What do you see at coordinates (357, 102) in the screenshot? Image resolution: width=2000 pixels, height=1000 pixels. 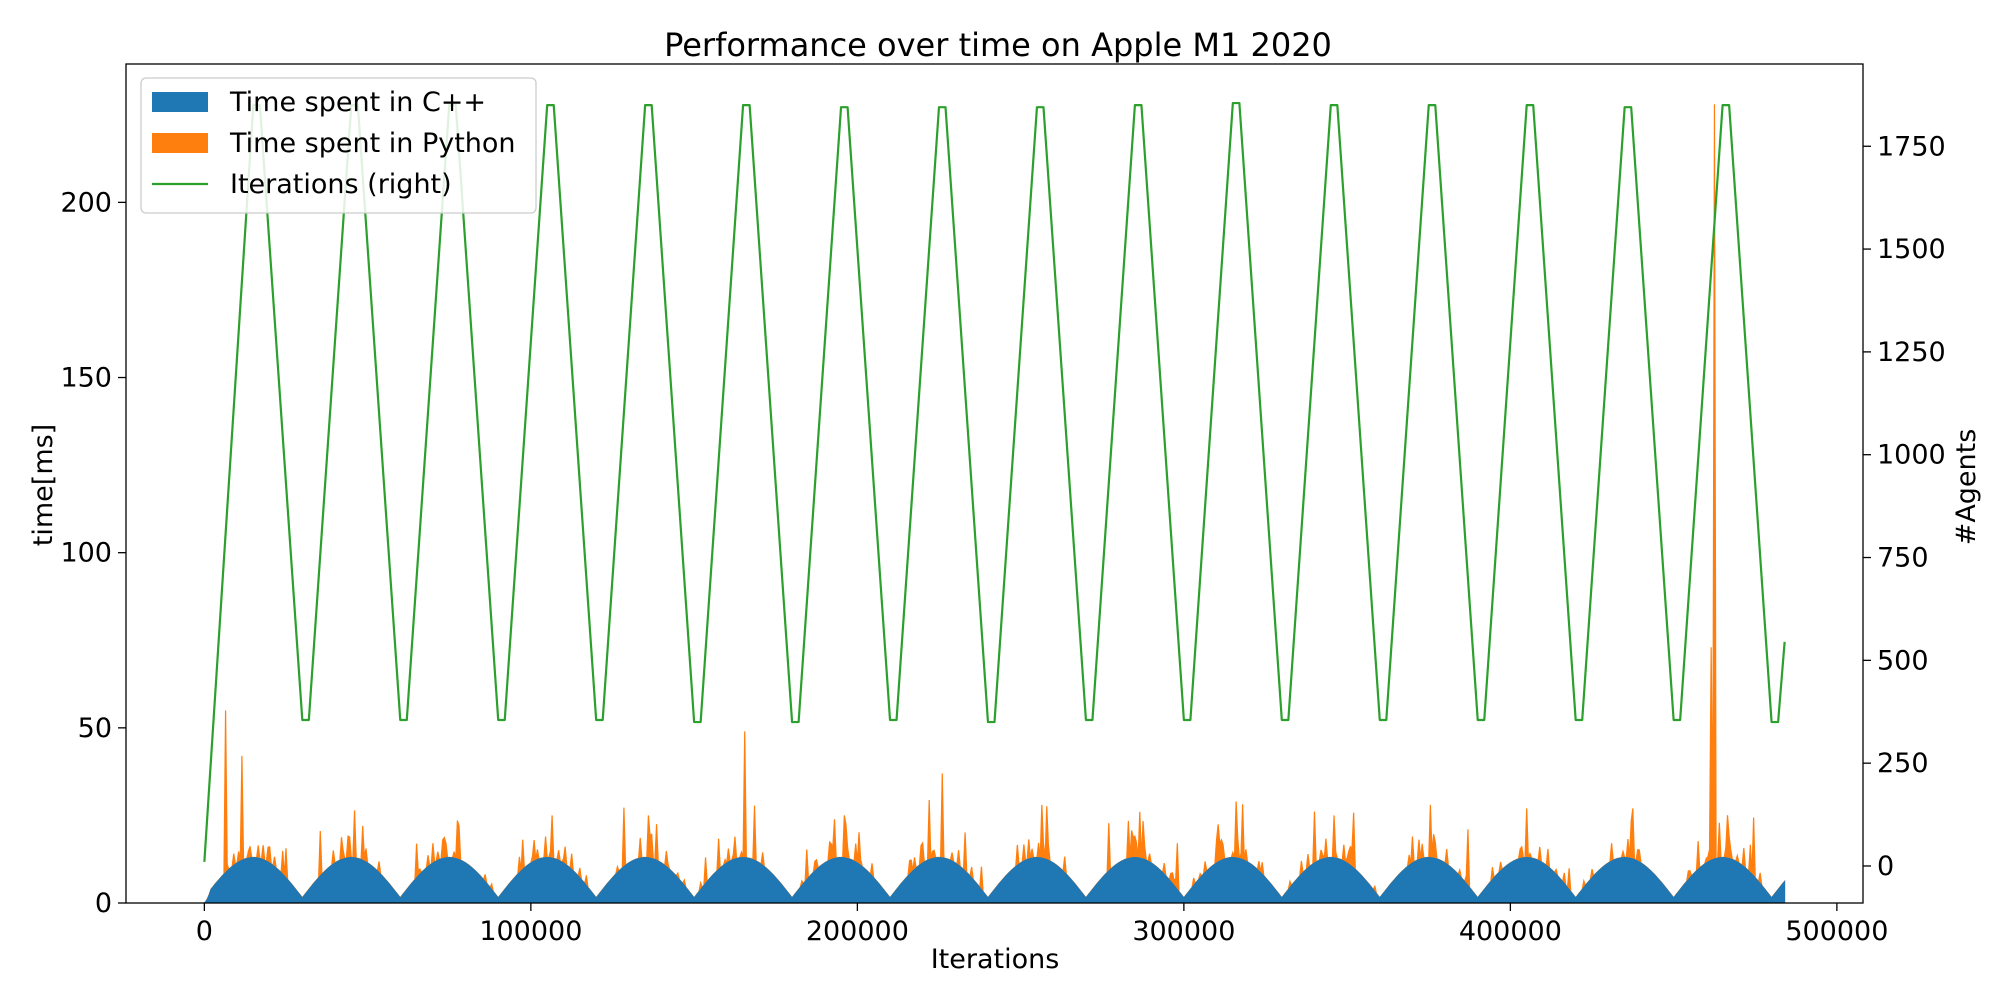 I see `legend-label-cpp: Time spent in C++` at bounding box center [357, 102].